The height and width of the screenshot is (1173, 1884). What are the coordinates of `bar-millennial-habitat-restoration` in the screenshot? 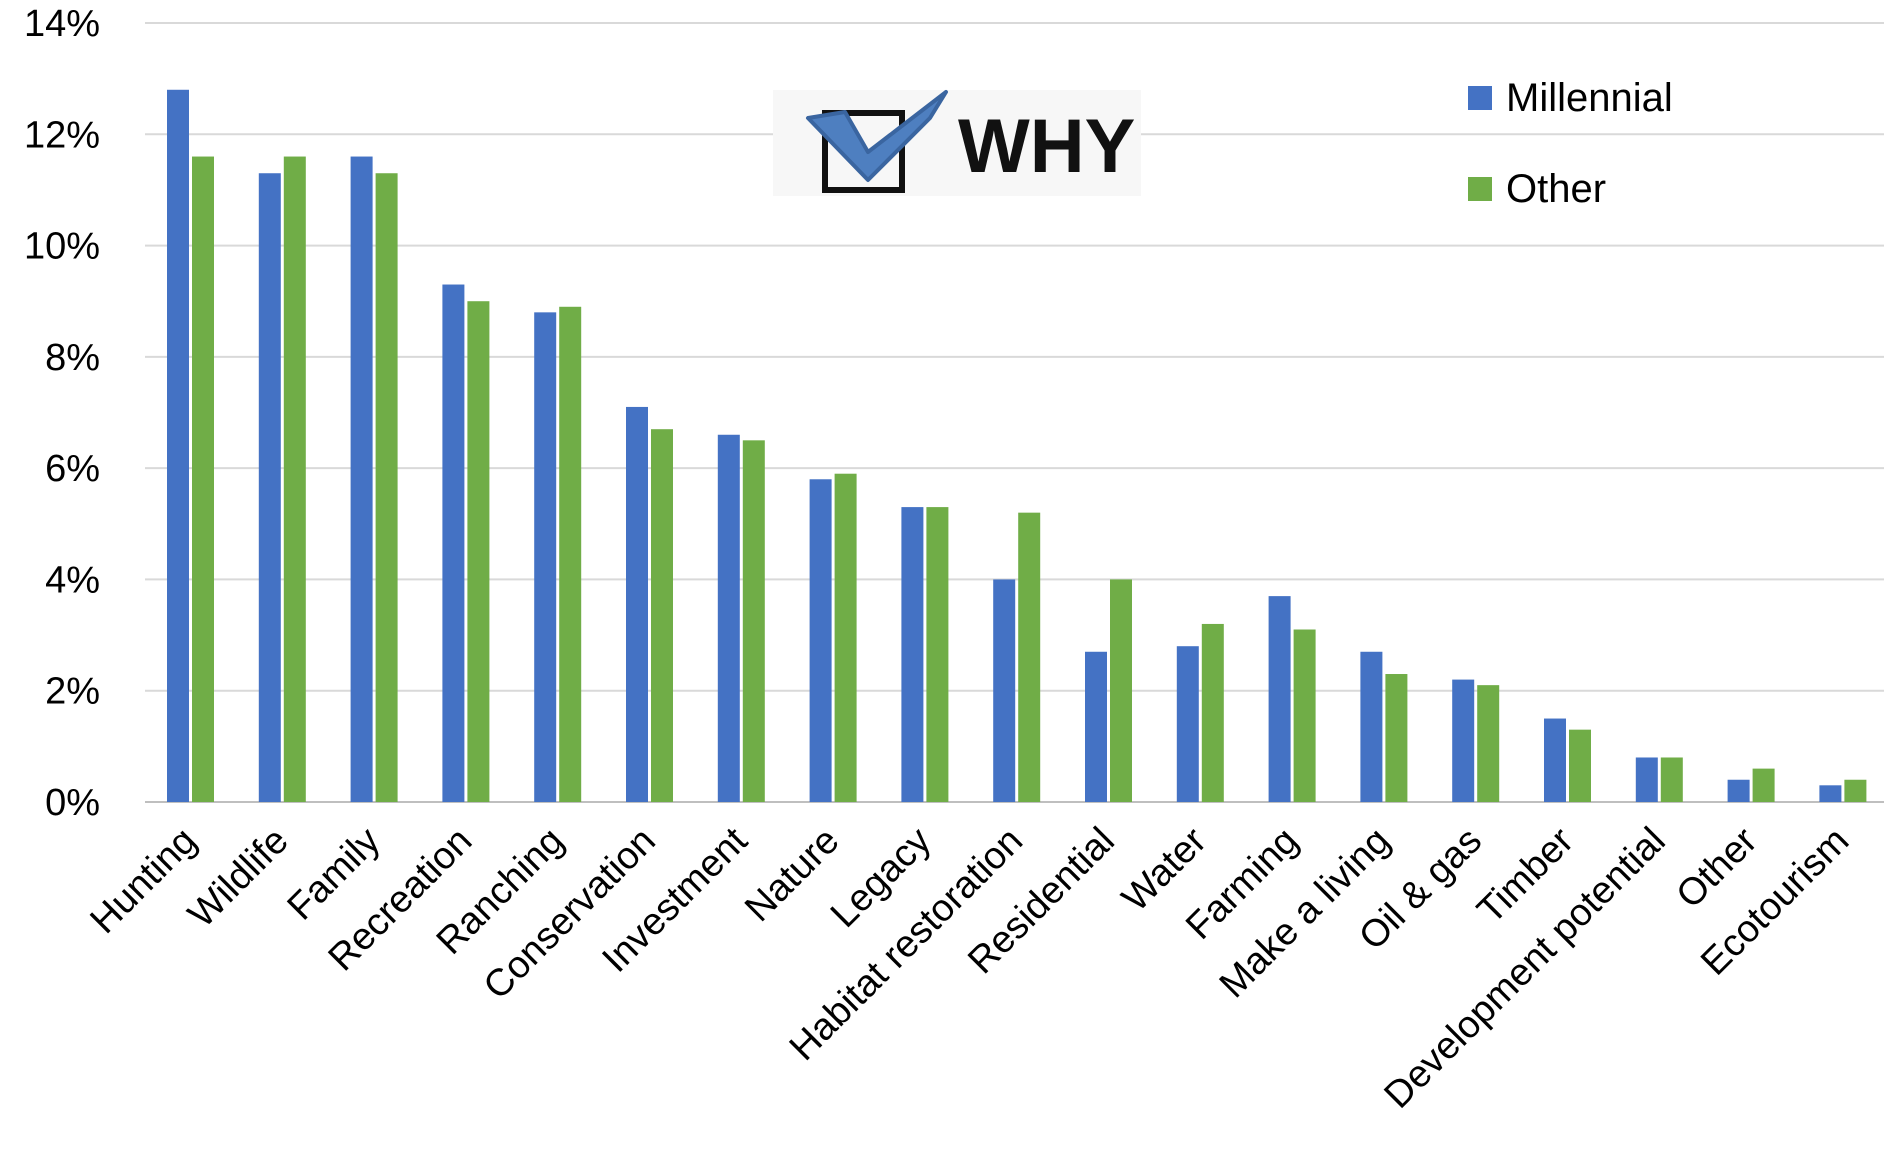 It's located at (1004, 690).